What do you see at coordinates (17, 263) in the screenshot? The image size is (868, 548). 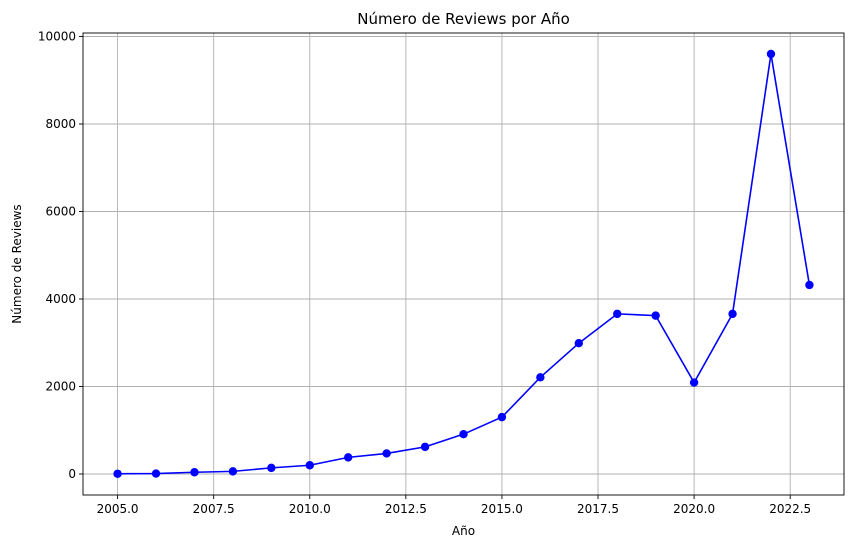 I see `y-axis-label: Número de Reviews` at bounding box center [17, 263].